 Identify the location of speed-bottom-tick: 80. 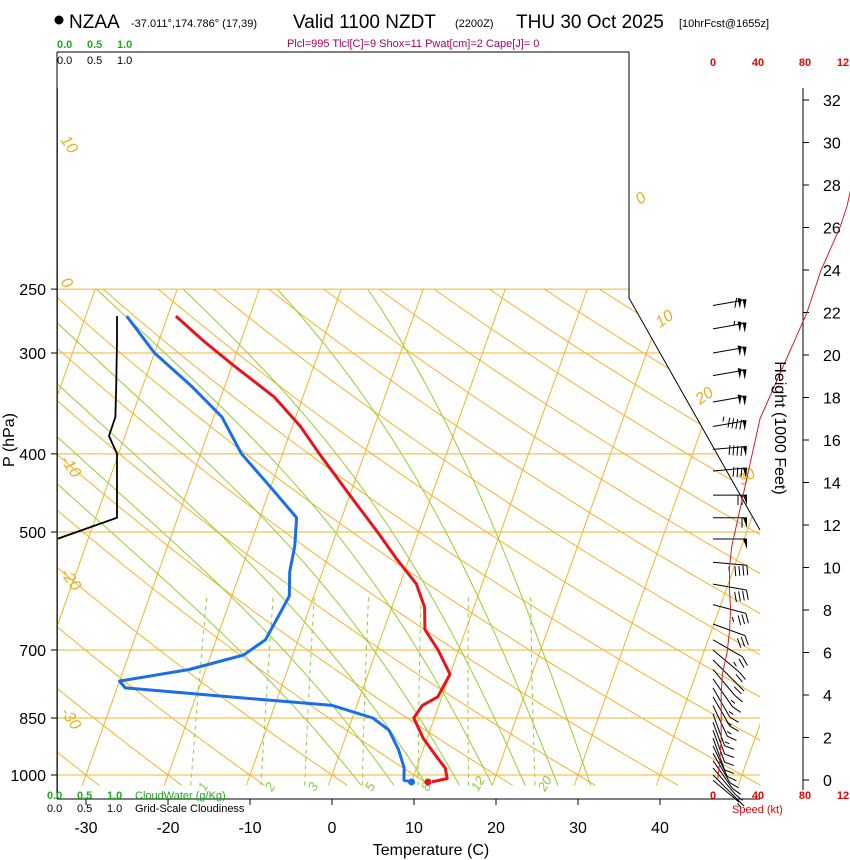
(805, 796).